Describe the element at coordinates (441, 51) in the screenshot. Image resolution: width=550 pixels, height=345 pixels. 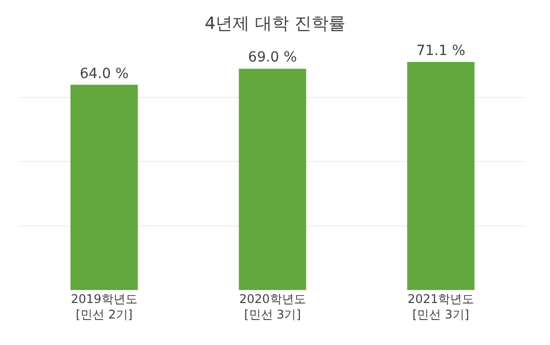
I see `data-label: 71.1 %` at that location.